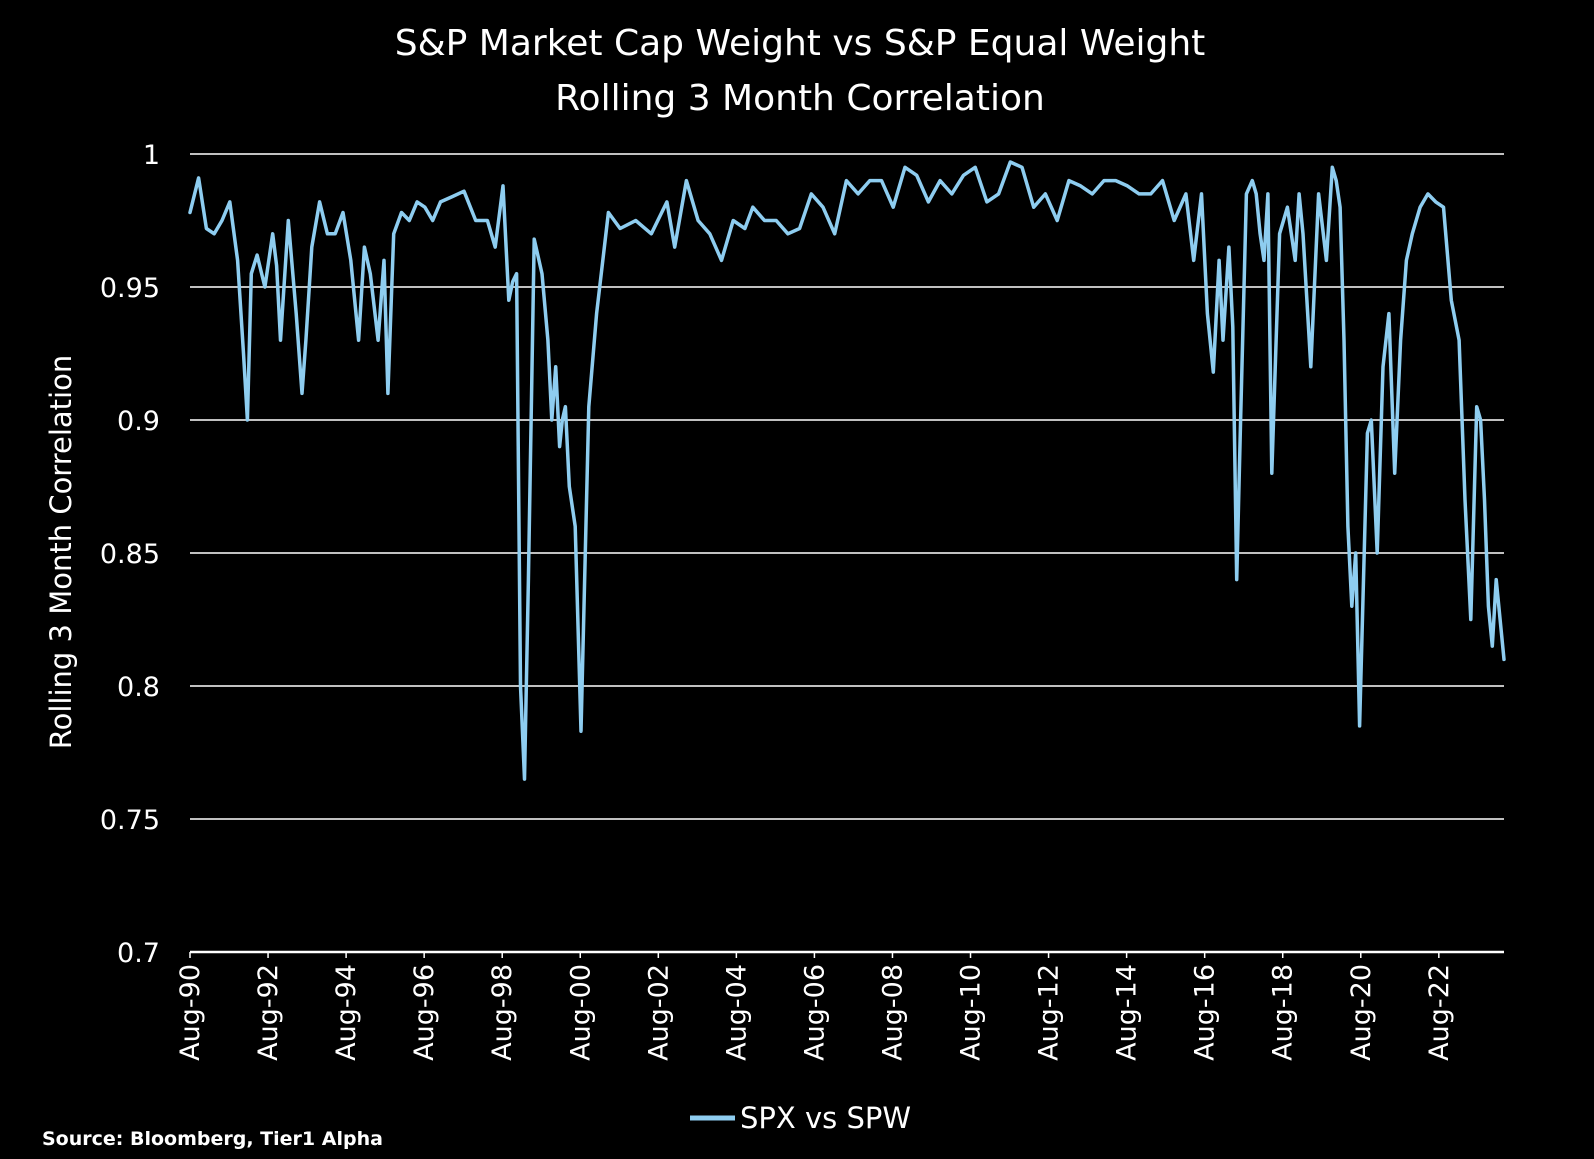 This screenshot has width=1594, height=1159. I want to click on y-tick-label: 0.8, so click(138, 687).